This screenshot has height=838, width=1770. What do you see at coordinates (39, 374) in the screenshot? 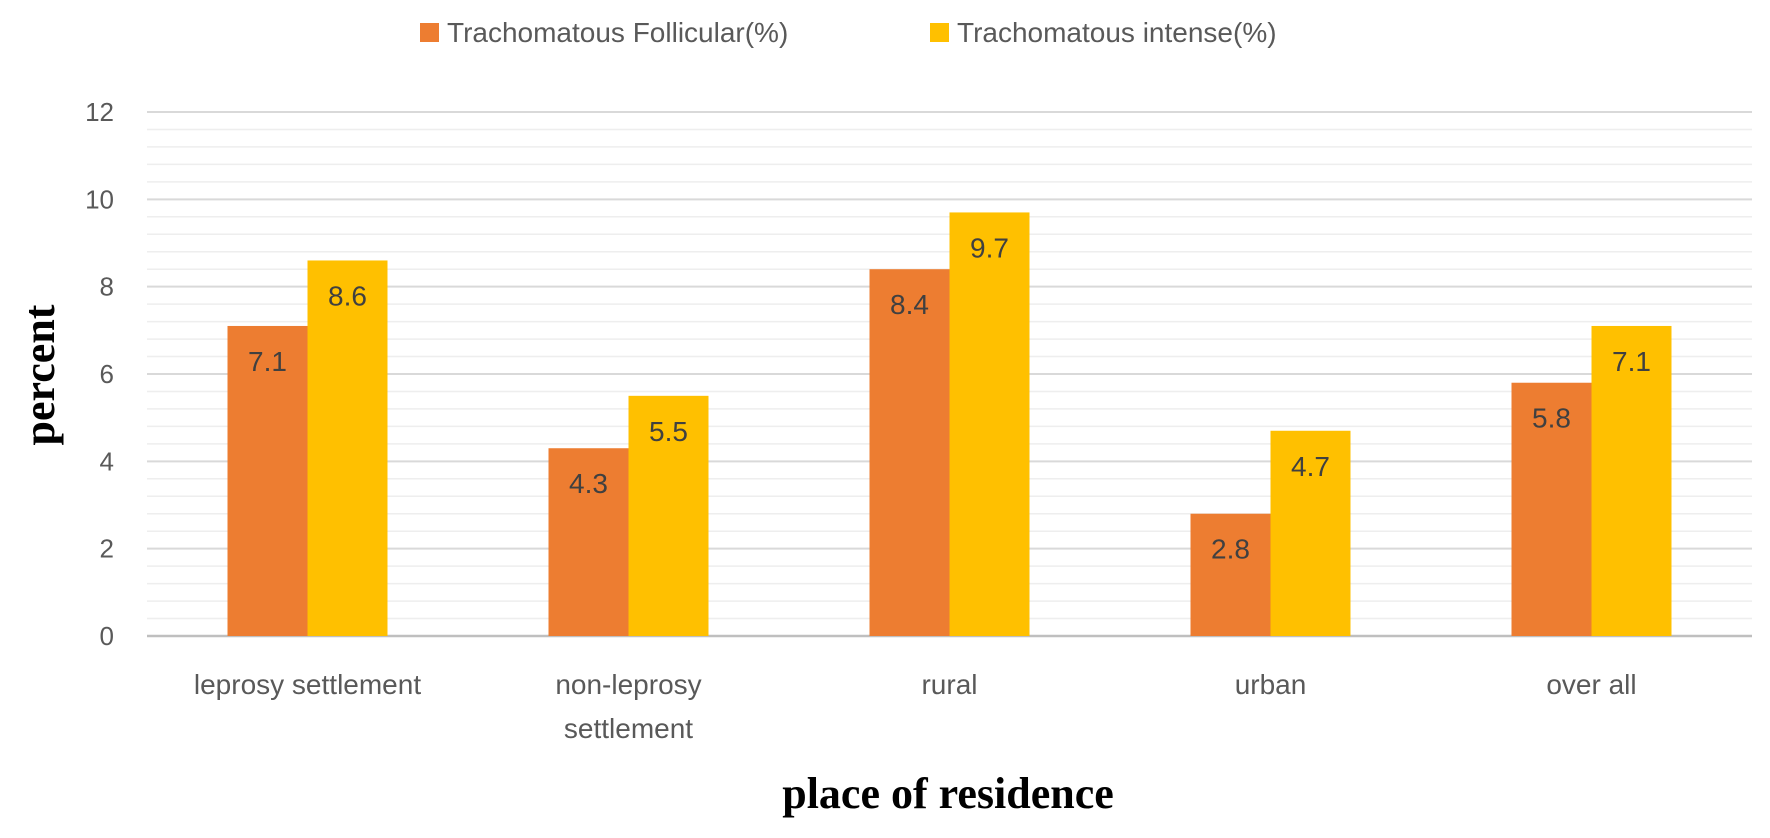
I see `y-axis-title: percent` at bounding box center [39, 374].